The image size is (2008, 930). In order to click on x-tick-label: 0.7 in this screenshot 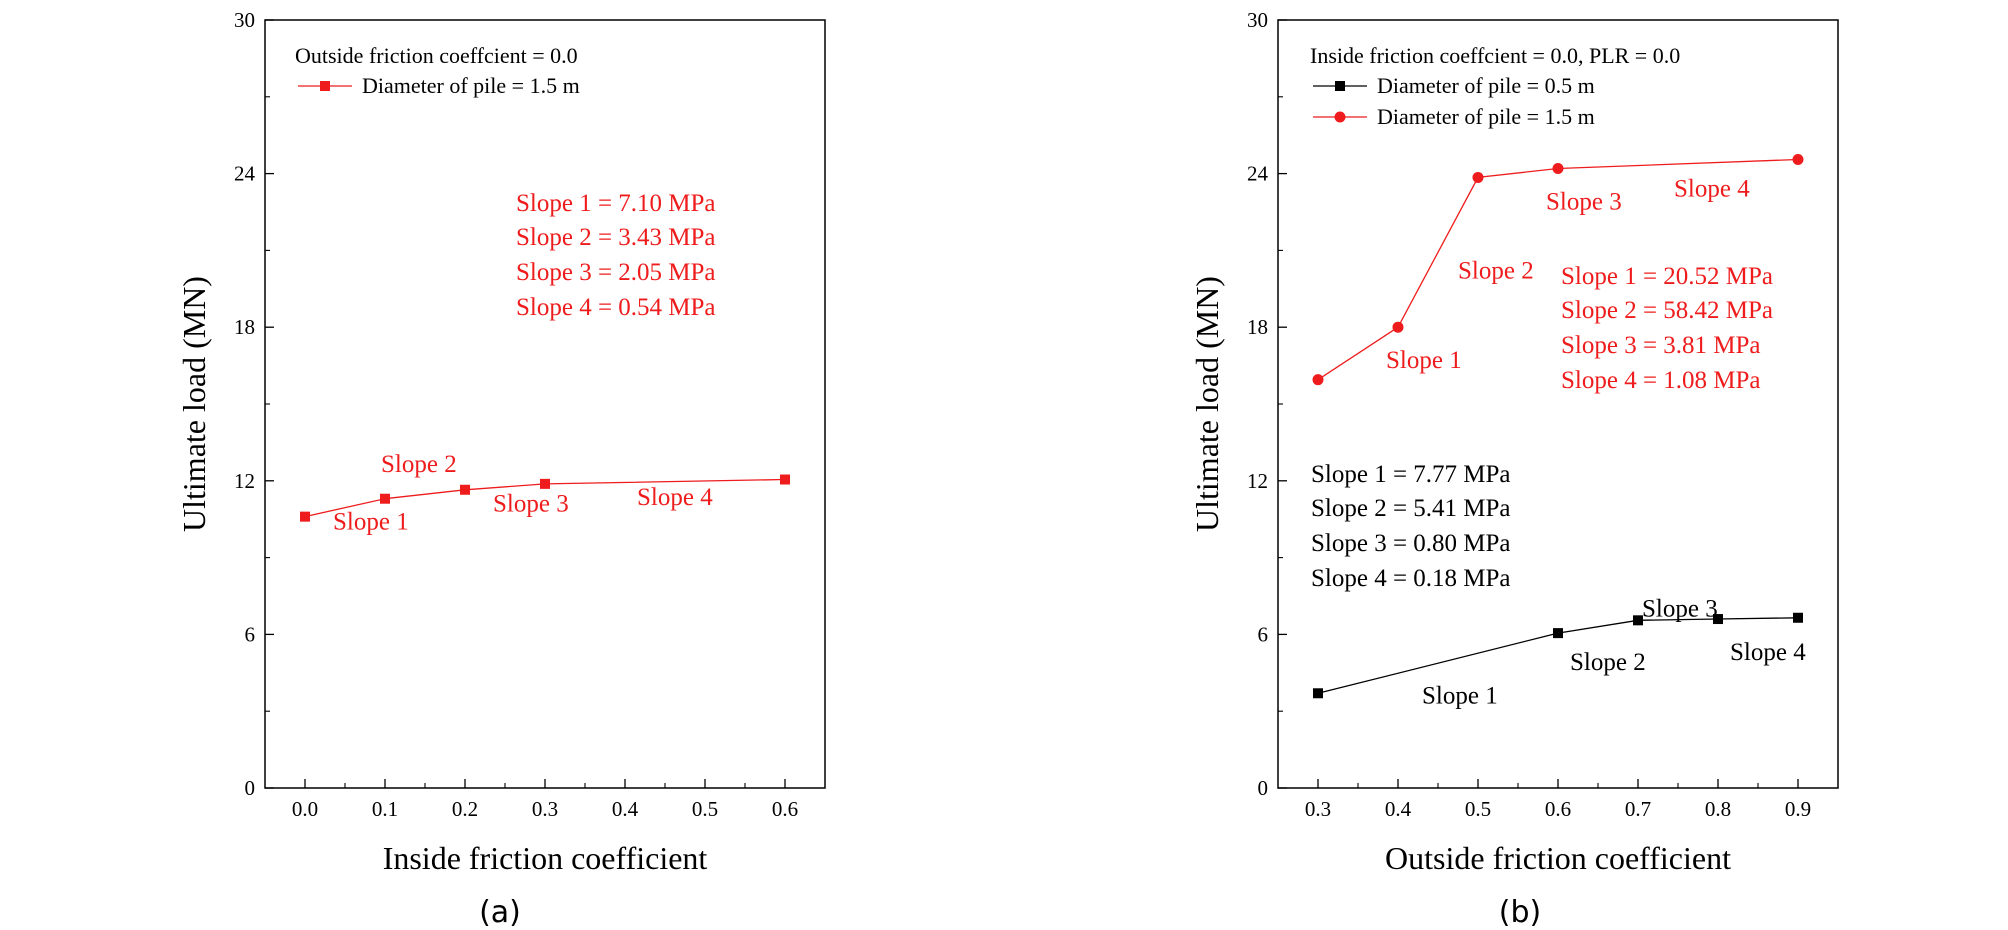, I will do `click(1638, 809)`.